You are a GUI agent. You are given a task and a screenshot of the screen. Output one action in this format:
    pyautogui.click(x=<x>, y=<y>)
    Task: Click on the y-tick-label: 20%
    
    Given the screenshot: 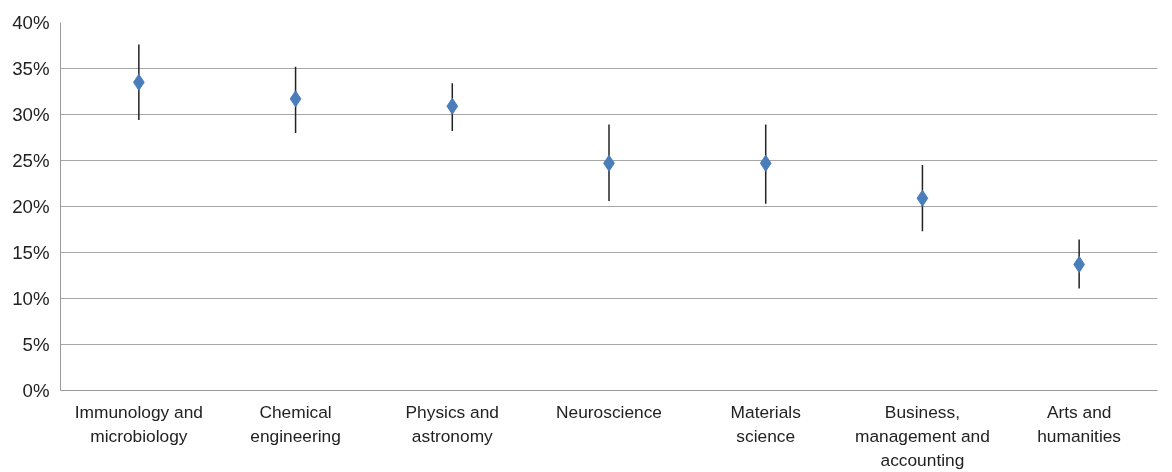 What is the action you would take?
    pyautogui.click(x=31, y=206)
    